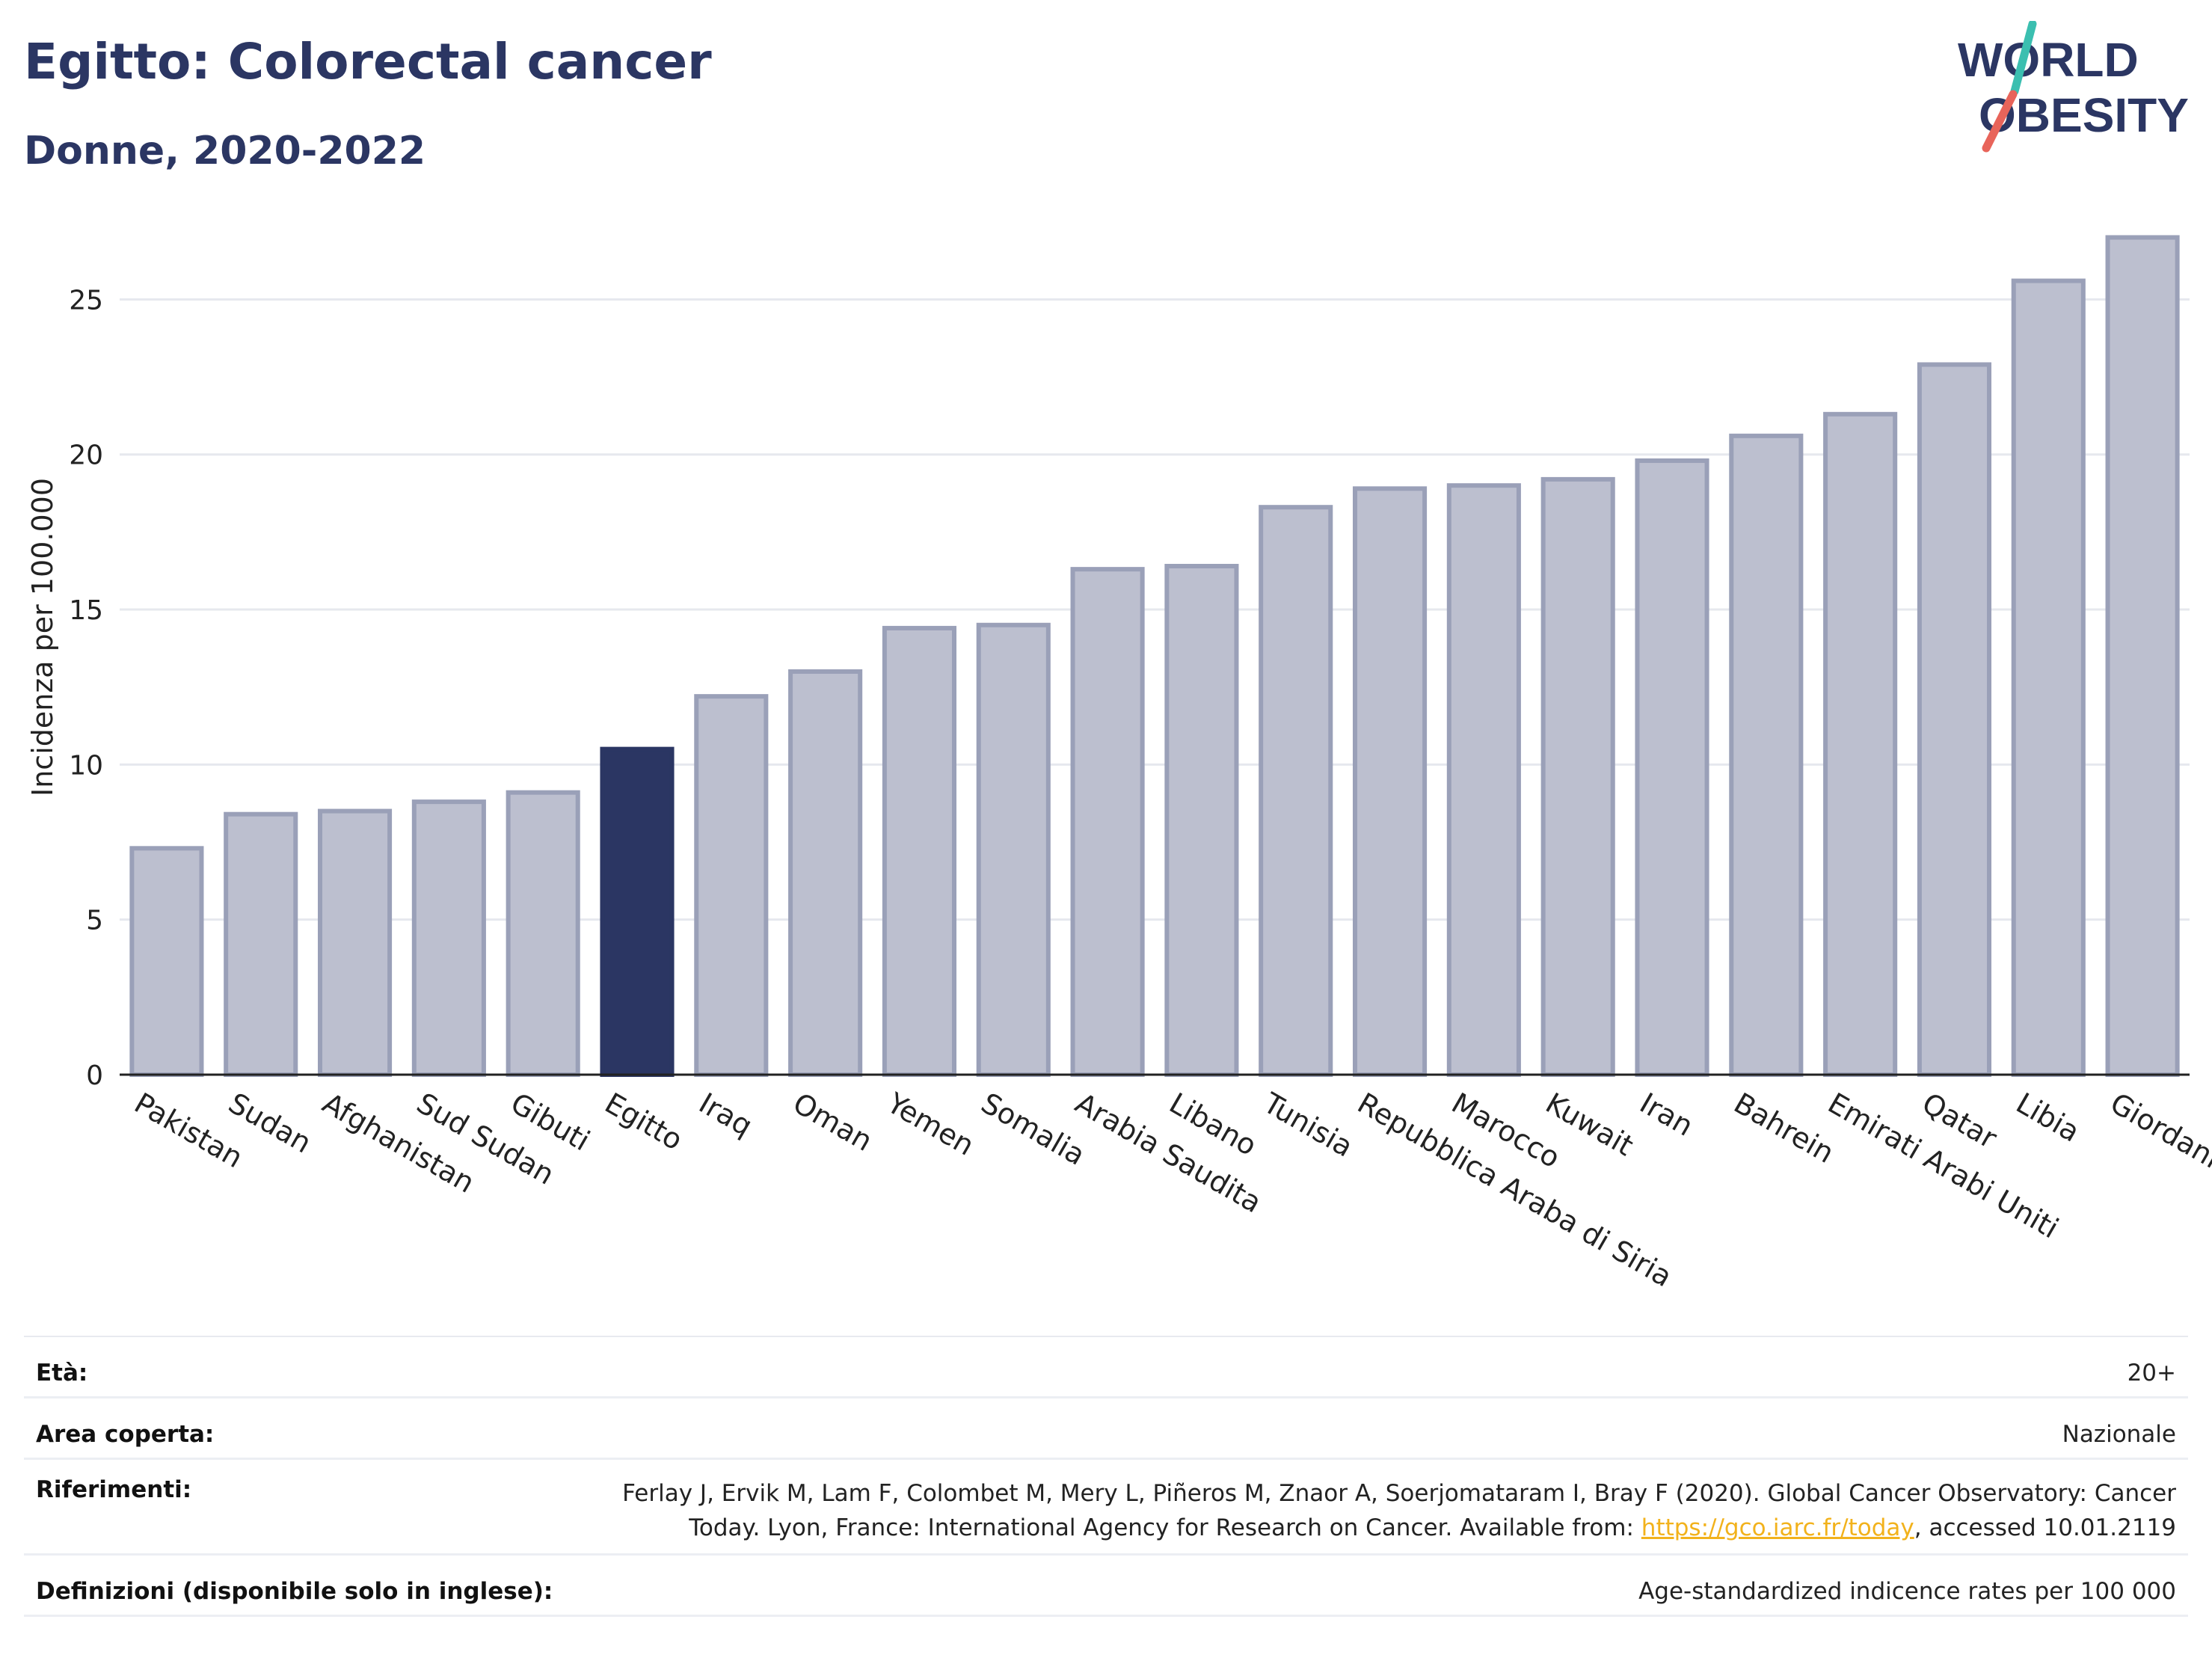 The height and width of the screenshot is (1655, 2212). Describe the element at coordinates (2119, 1434) in the screenshot. I see `area-value: Nazionale` at that location.